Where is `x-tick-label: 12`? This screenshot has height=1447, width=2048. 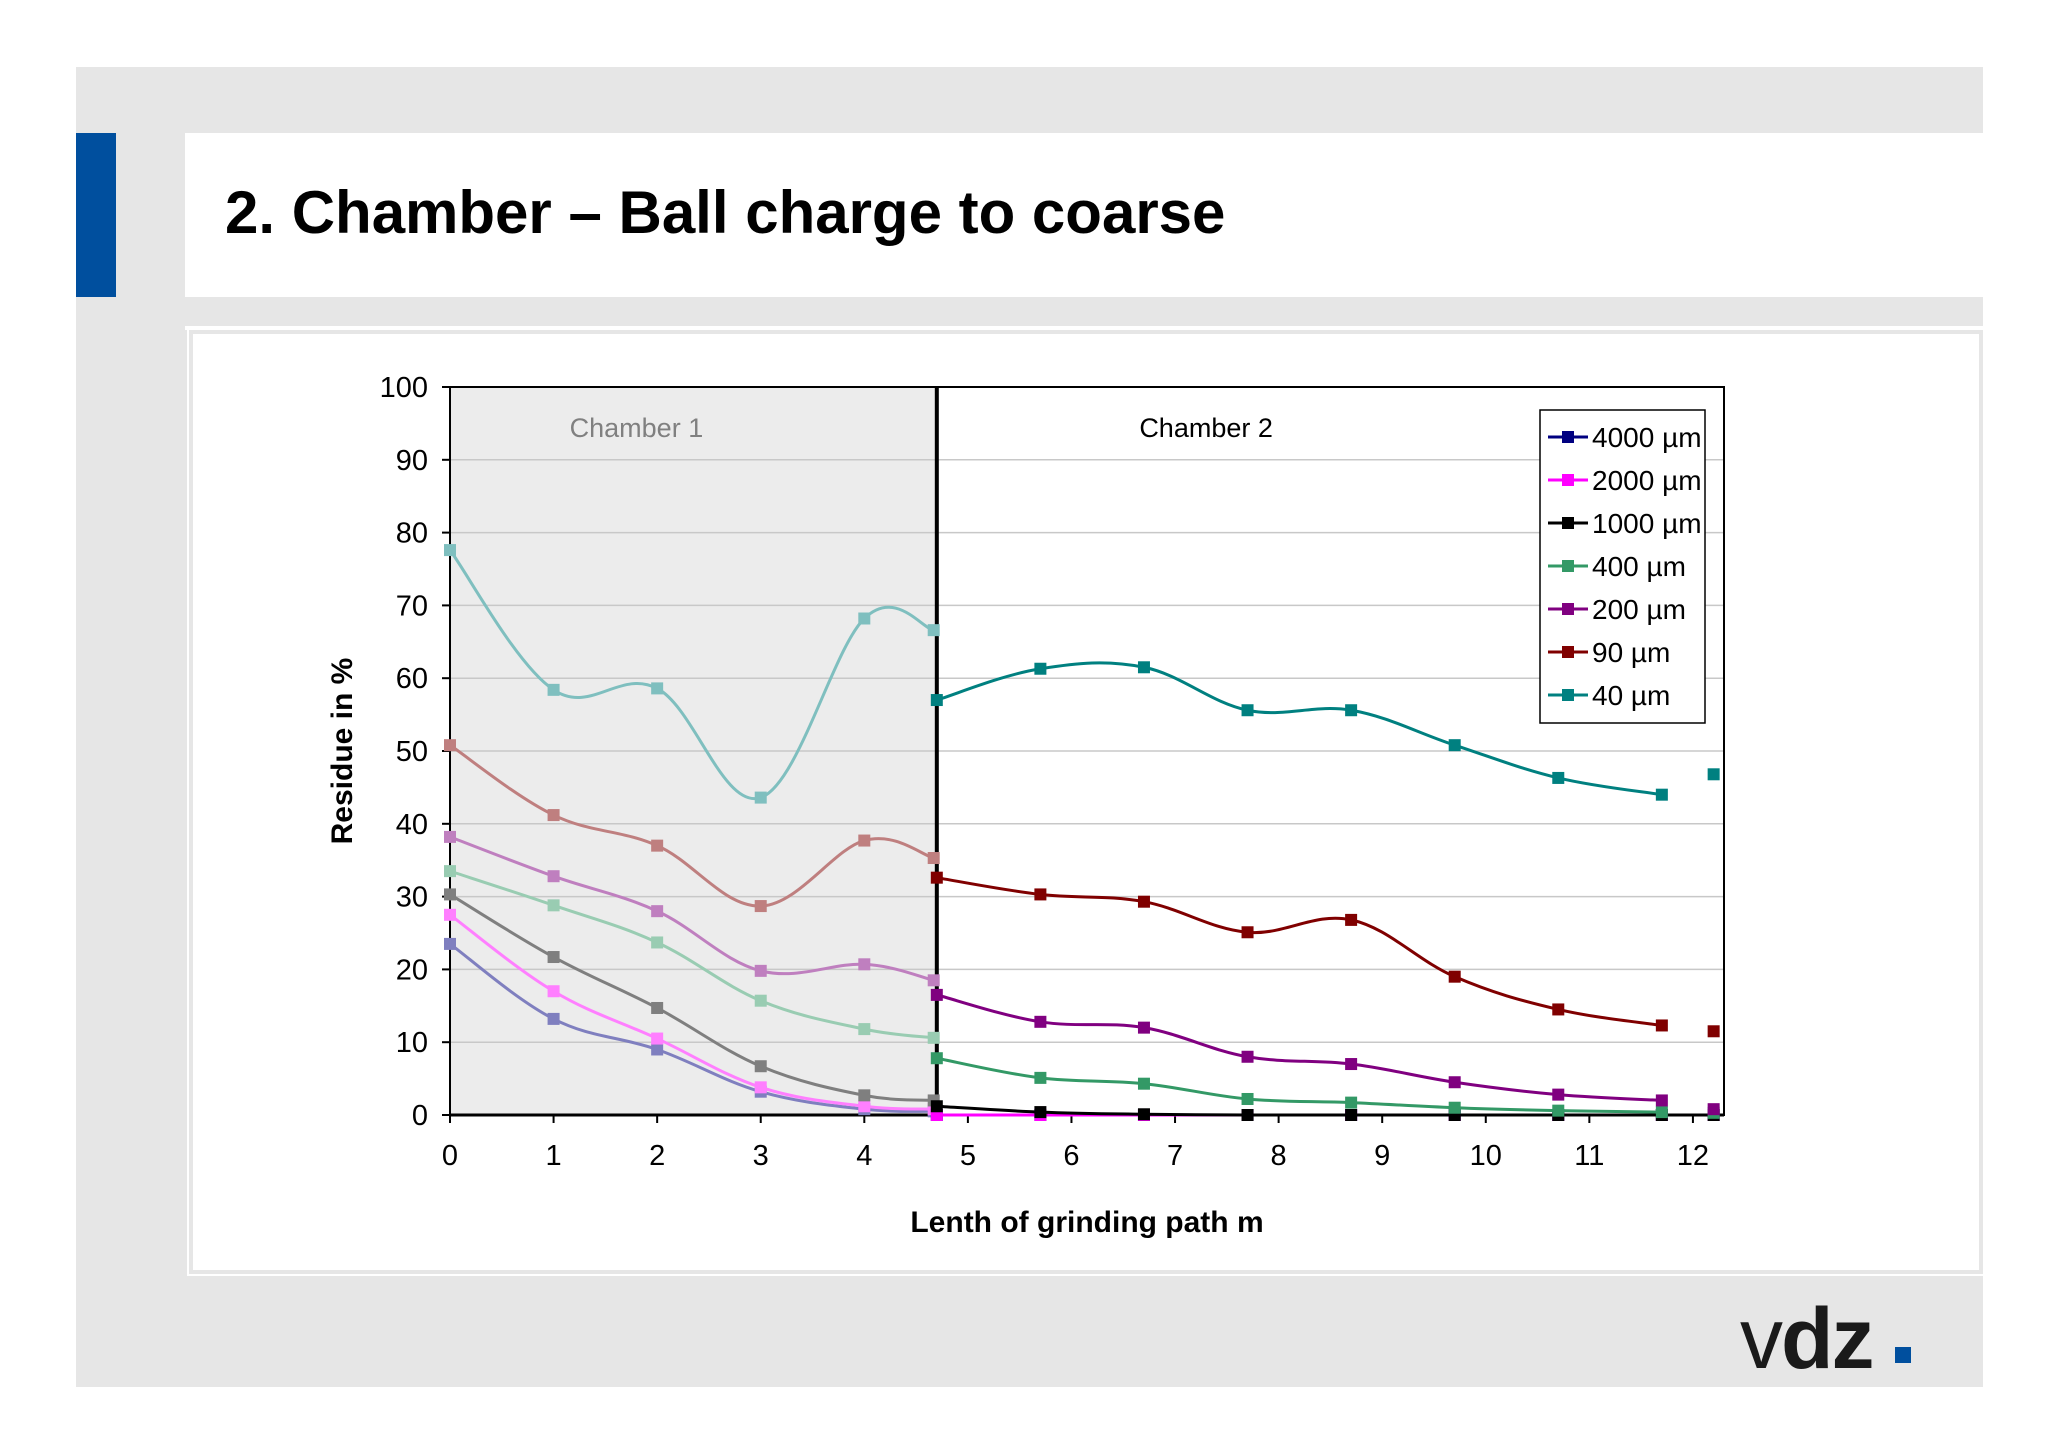 x-tick-label: 12 is located at coordinates (1693, 1156).